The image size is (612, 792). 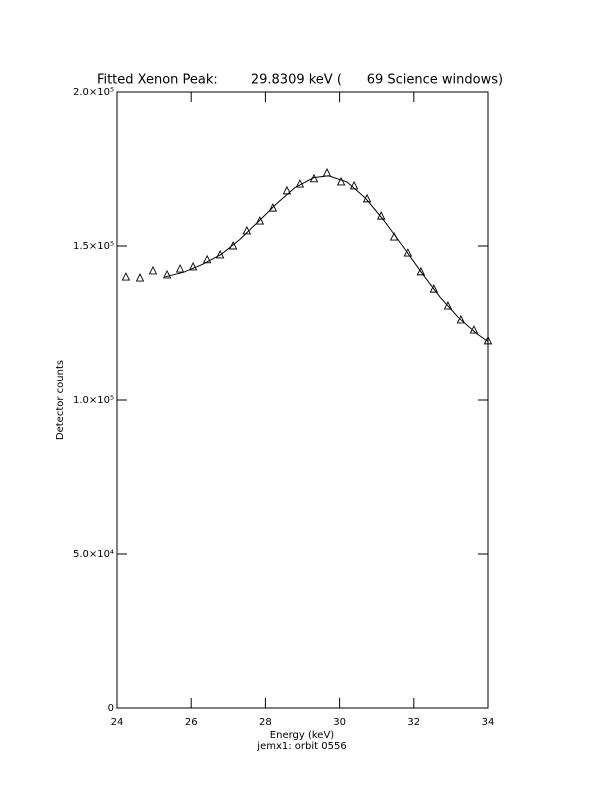 What do you see at coordinates (191, 722) in the screenshot?
I see `x-tick-label: 26` at bounding box center [191, 722].